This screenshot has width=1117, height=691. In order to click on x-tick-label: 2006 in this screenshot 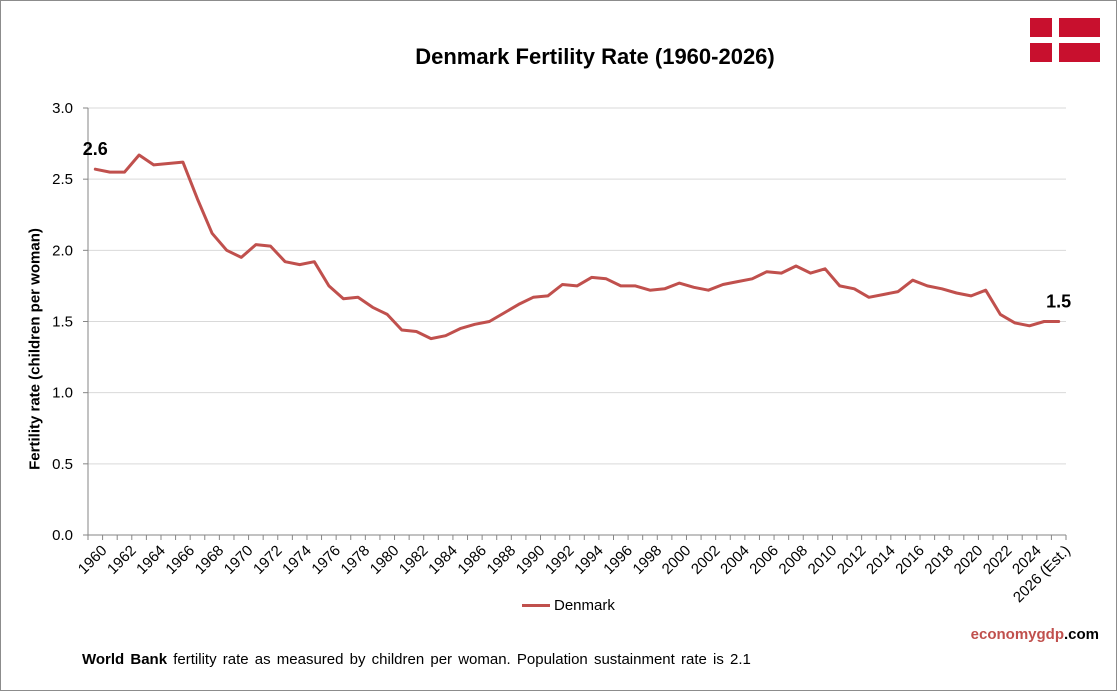, I will do `click(764, 560)`.